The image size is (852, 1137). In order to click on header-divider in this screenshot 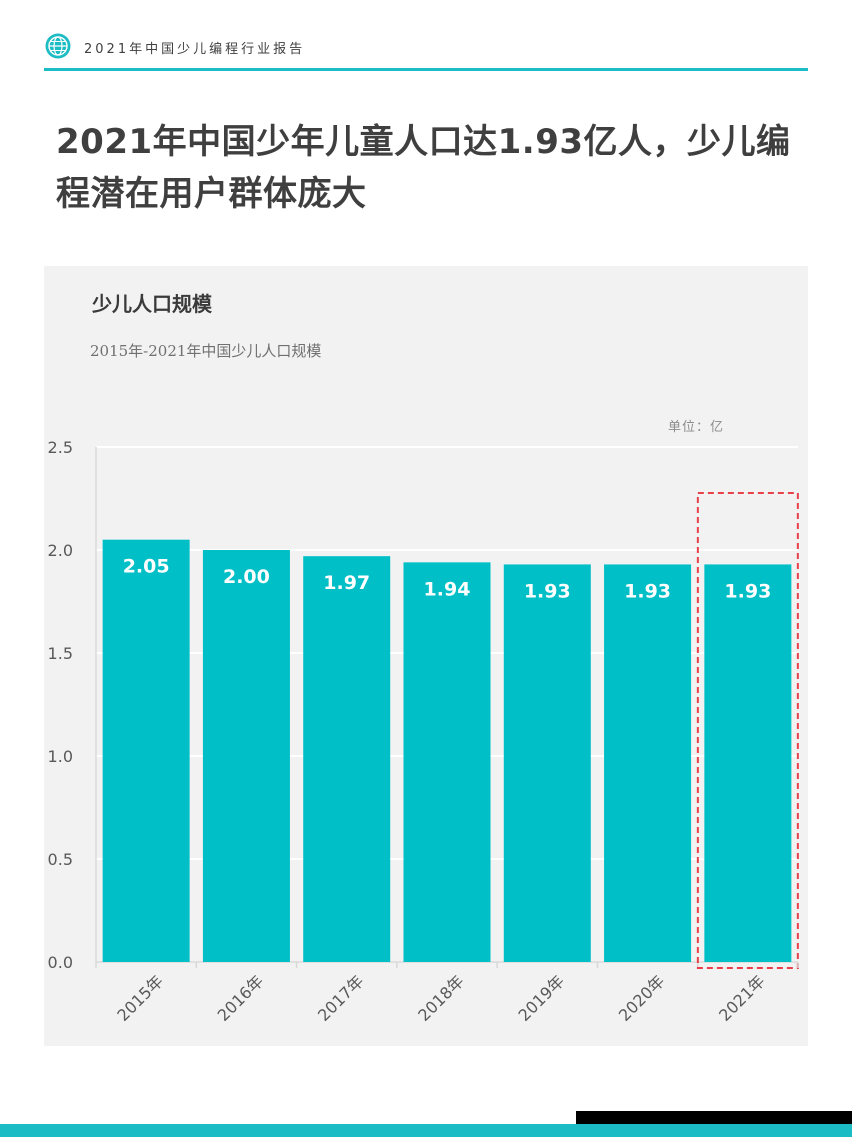, I will do `click(426, 69)`.